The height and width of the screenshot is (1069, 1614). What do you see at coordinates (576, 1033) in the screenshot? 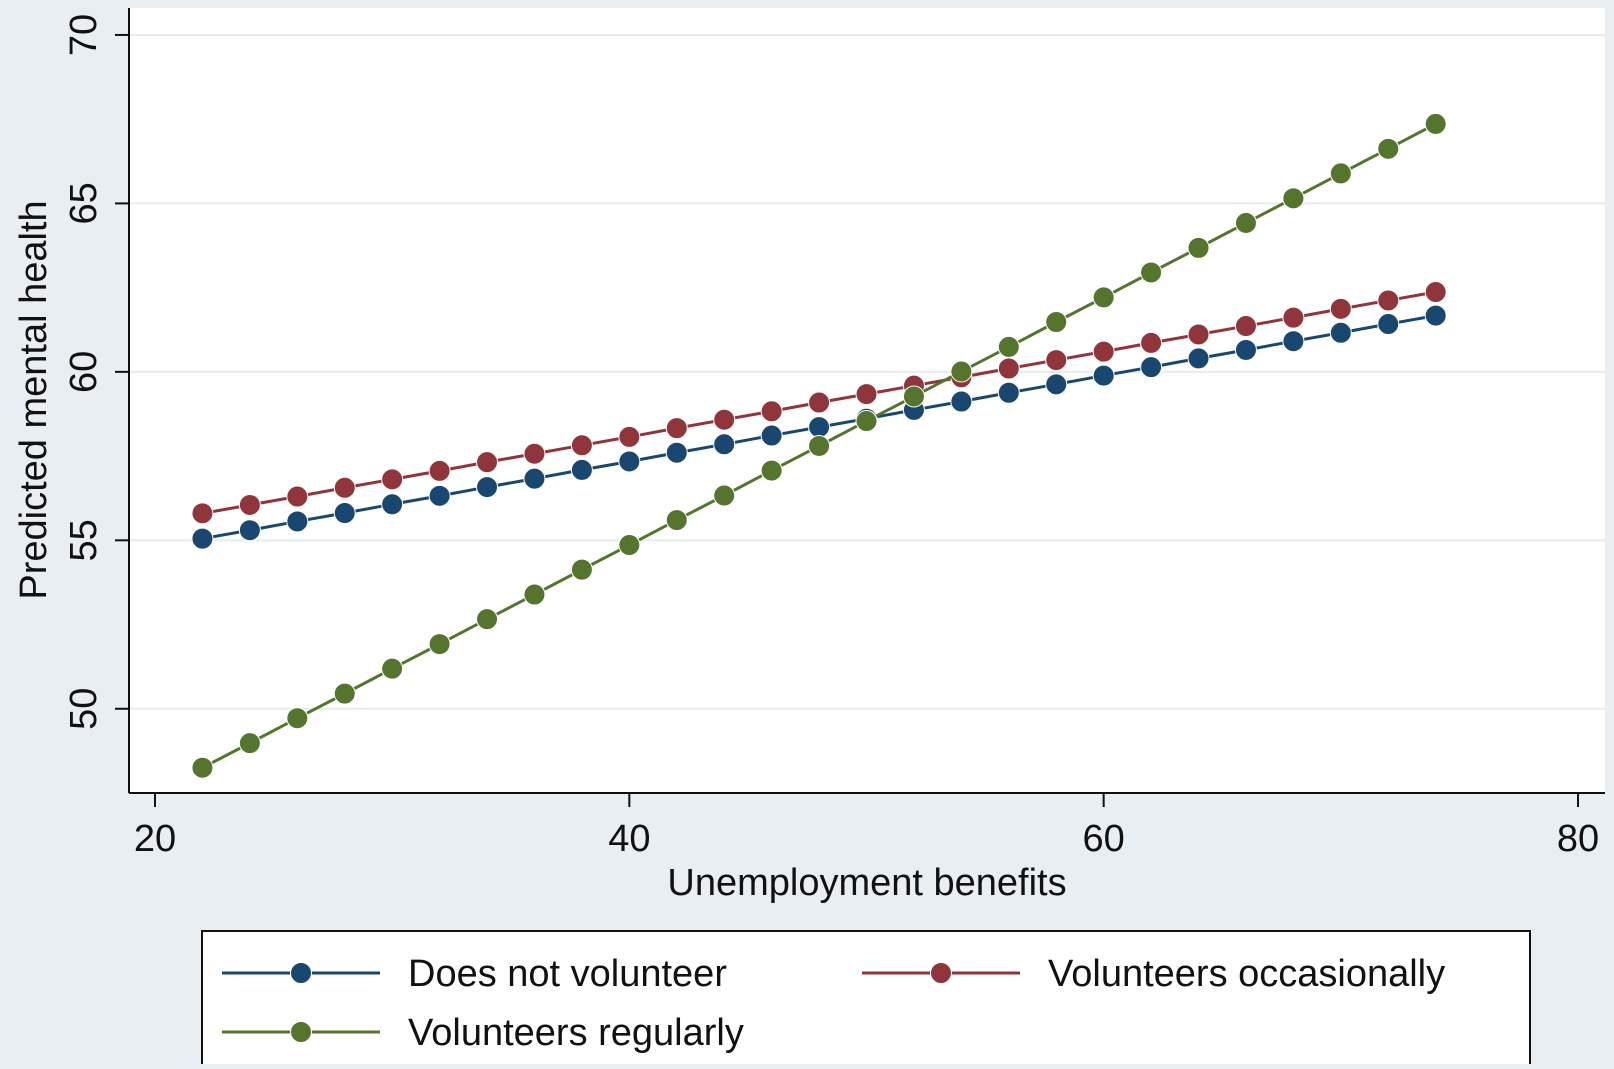
I see `legend-label-2: Volunteers regularly` at bounding box center [576, 1033].